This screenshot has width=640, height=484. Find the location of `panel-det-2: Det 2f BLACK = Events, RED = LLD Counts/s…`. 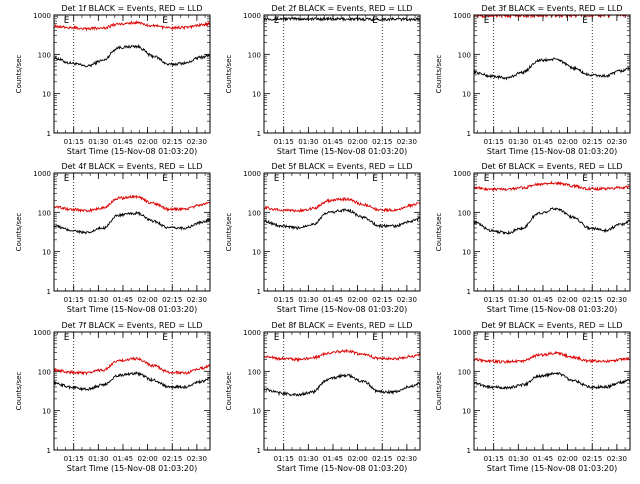

panel-det-2: Det 2f BLACK = Events, RED = LLD Counts/s… is located at coordinates (323, 80).